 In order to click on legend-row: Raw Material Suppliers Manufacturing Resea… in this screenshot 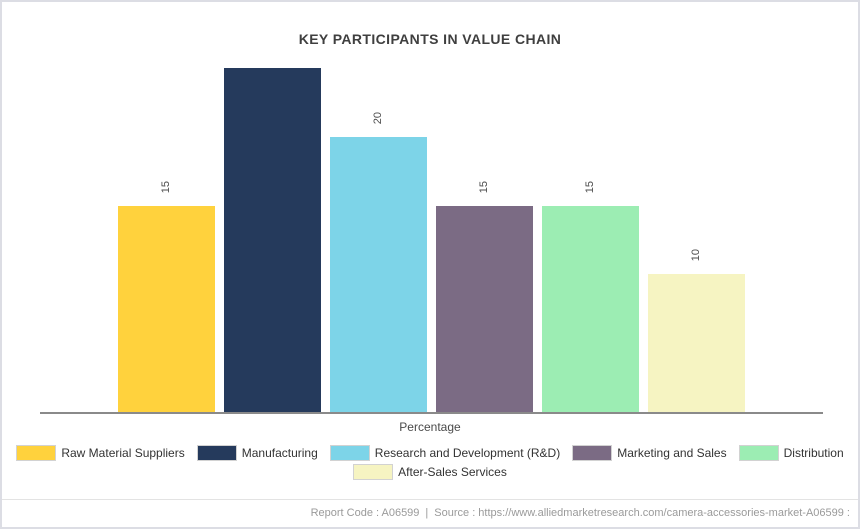, I will do `click(430, 453)`.